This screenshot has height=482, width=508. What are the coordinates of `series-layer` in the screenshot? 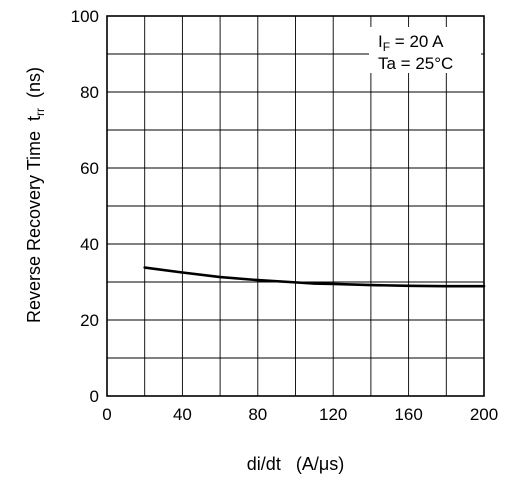 It's located at (314, 277).